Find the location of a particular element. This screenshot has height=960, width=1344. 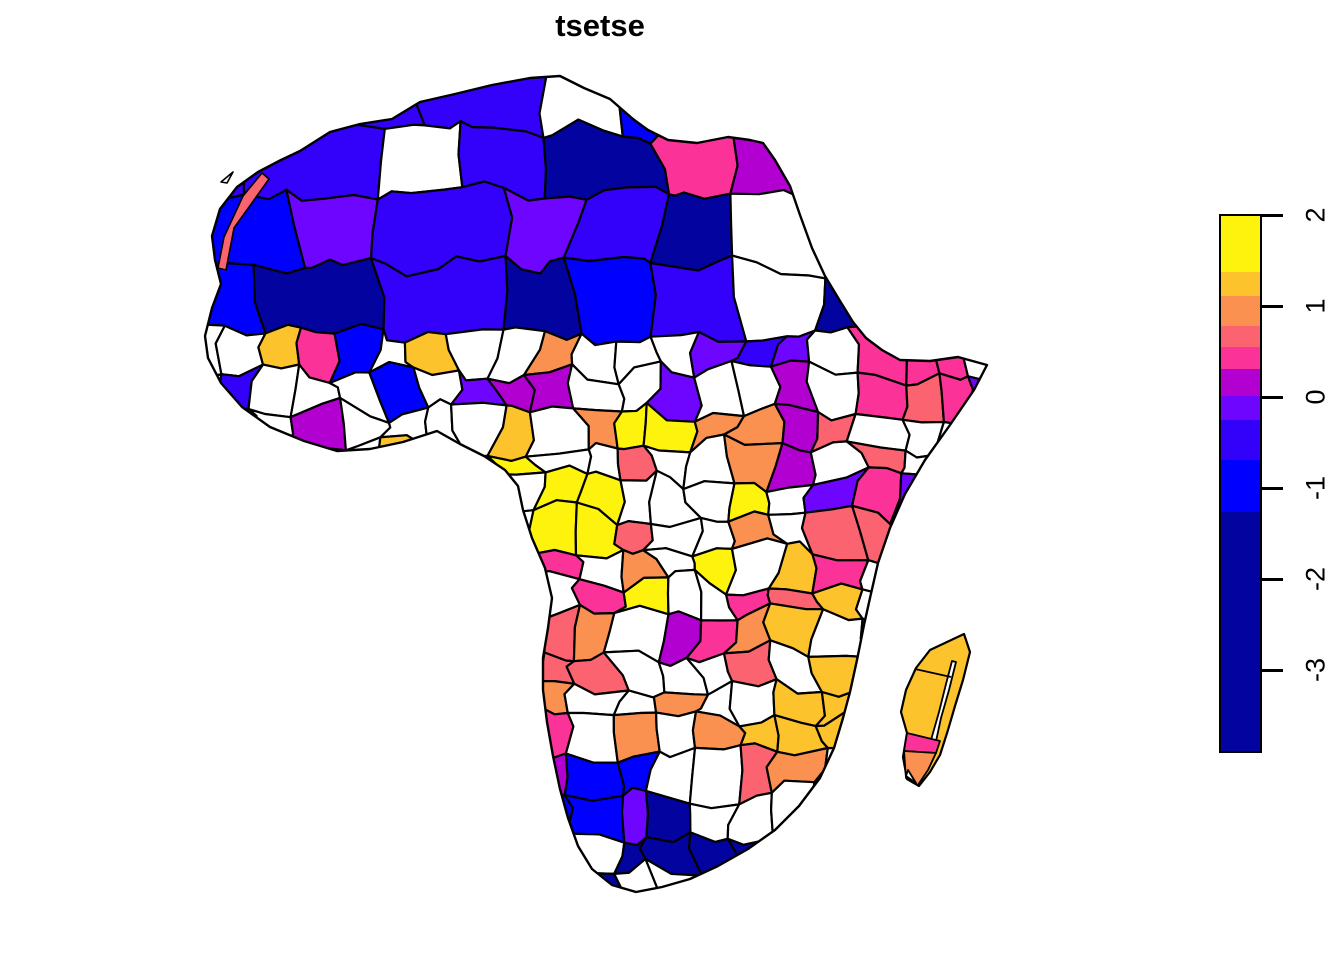

colorbar-tick--3 is located at coordinates (1272, 670).